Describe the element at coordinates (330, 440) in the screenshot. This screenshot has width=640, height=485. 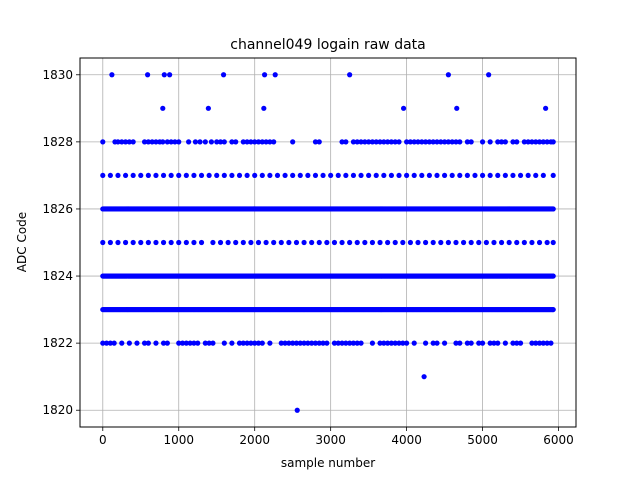
I see `x-tick-label: 3000` at that location.